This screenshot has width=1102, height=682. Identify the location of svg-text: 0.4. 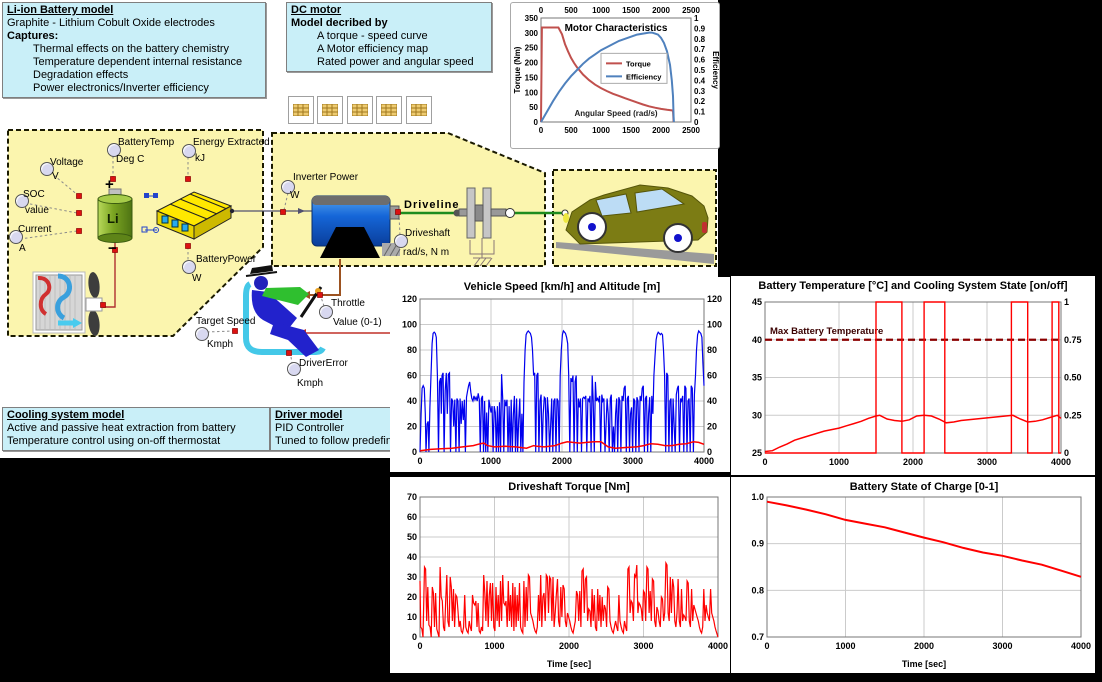
(700, 80).